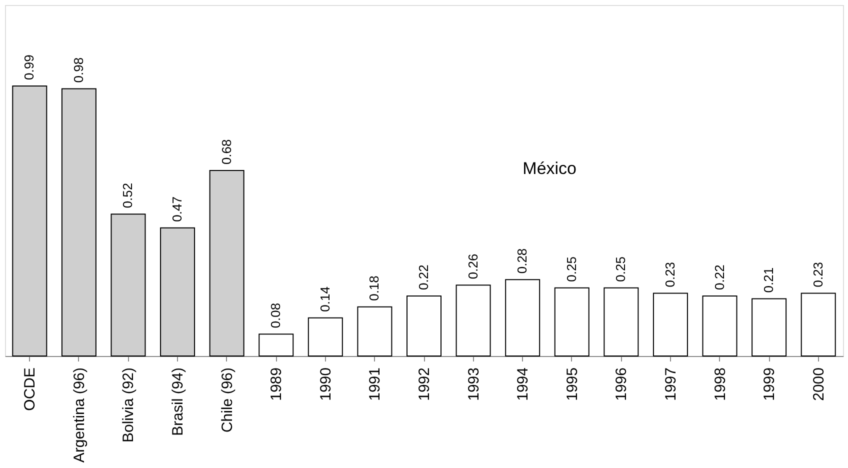 Image resolution: width=848 pixels, height=468 pixels. I want to click on x-tick-label: 1998, so click(720, 384).